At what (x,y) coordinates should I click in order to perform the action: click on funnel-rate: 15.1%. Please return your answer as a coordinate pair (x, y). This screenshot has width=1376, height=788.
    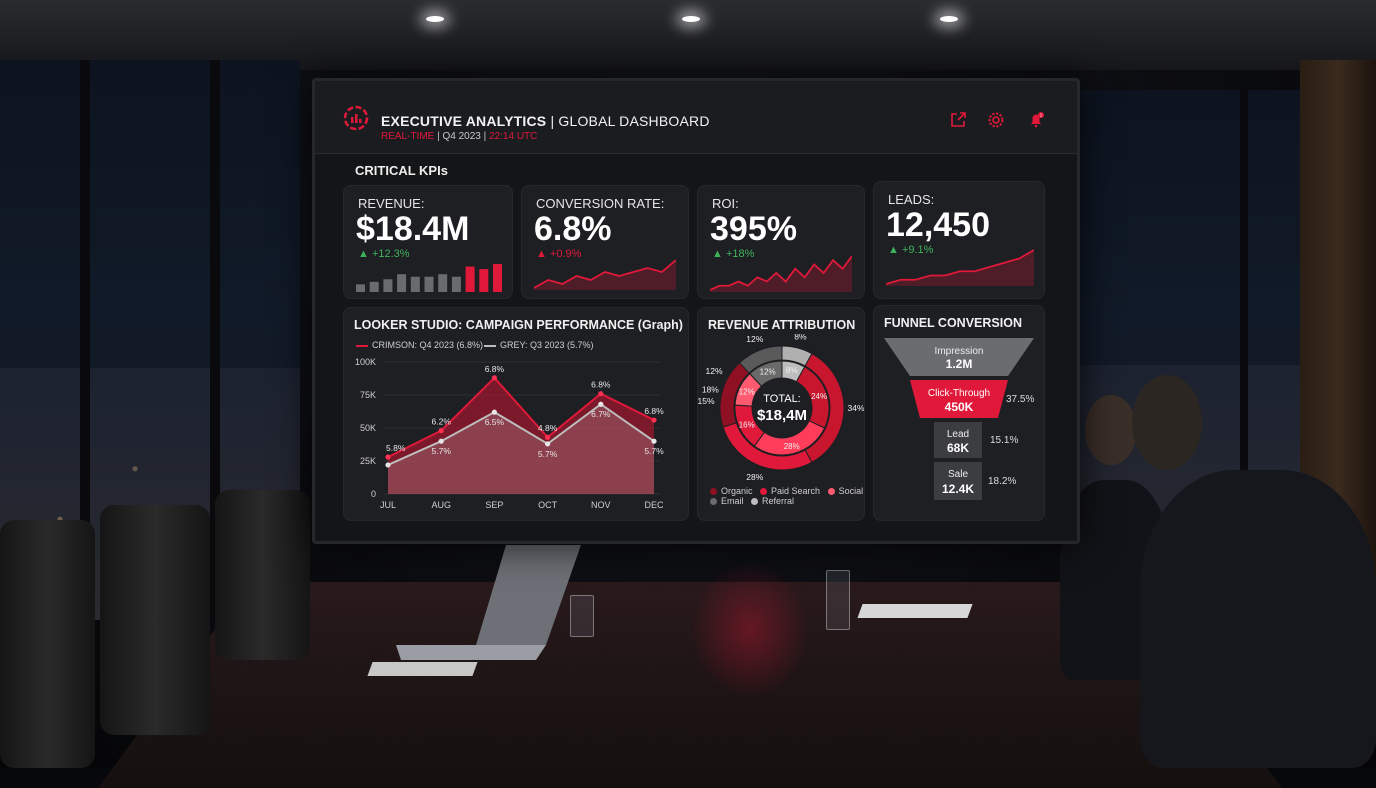
    Looking at the image, I should click on (1004, 440).